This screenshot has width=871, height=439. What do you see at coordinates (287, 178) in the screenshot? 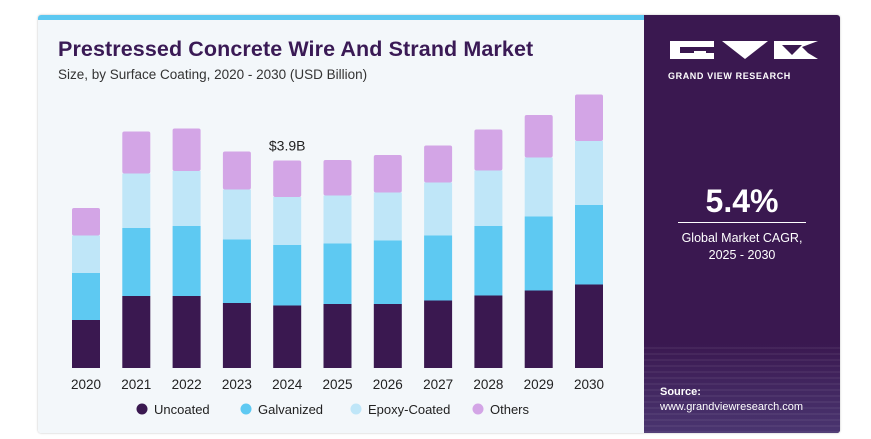
I see `bar-segment-others-2024` at bounding box center [287, 178].